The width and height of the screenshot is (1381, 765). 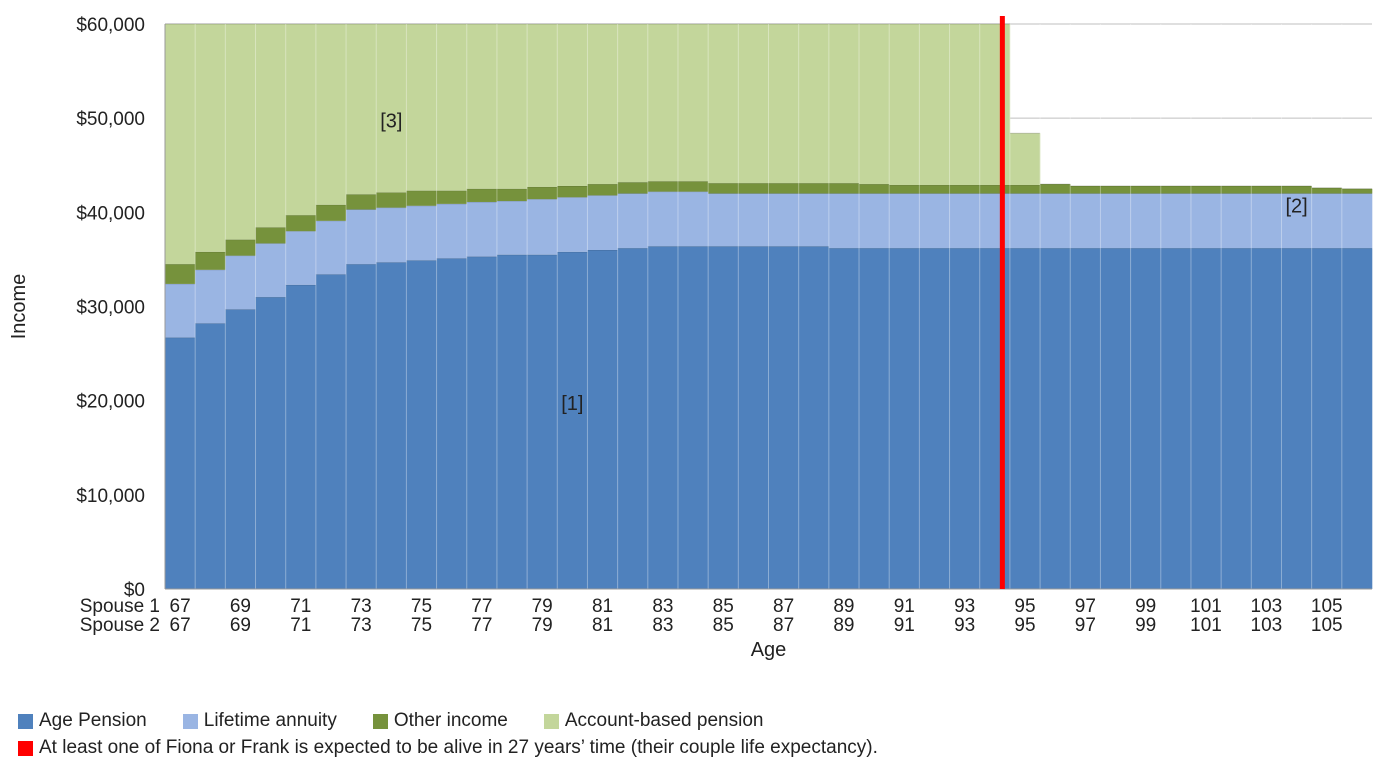 What do you see at coordinates (259, 721) in the screenshot?
I see `legend-item-lifetime-annuity: Lifetime annuity` at bounding box center [259, 721].